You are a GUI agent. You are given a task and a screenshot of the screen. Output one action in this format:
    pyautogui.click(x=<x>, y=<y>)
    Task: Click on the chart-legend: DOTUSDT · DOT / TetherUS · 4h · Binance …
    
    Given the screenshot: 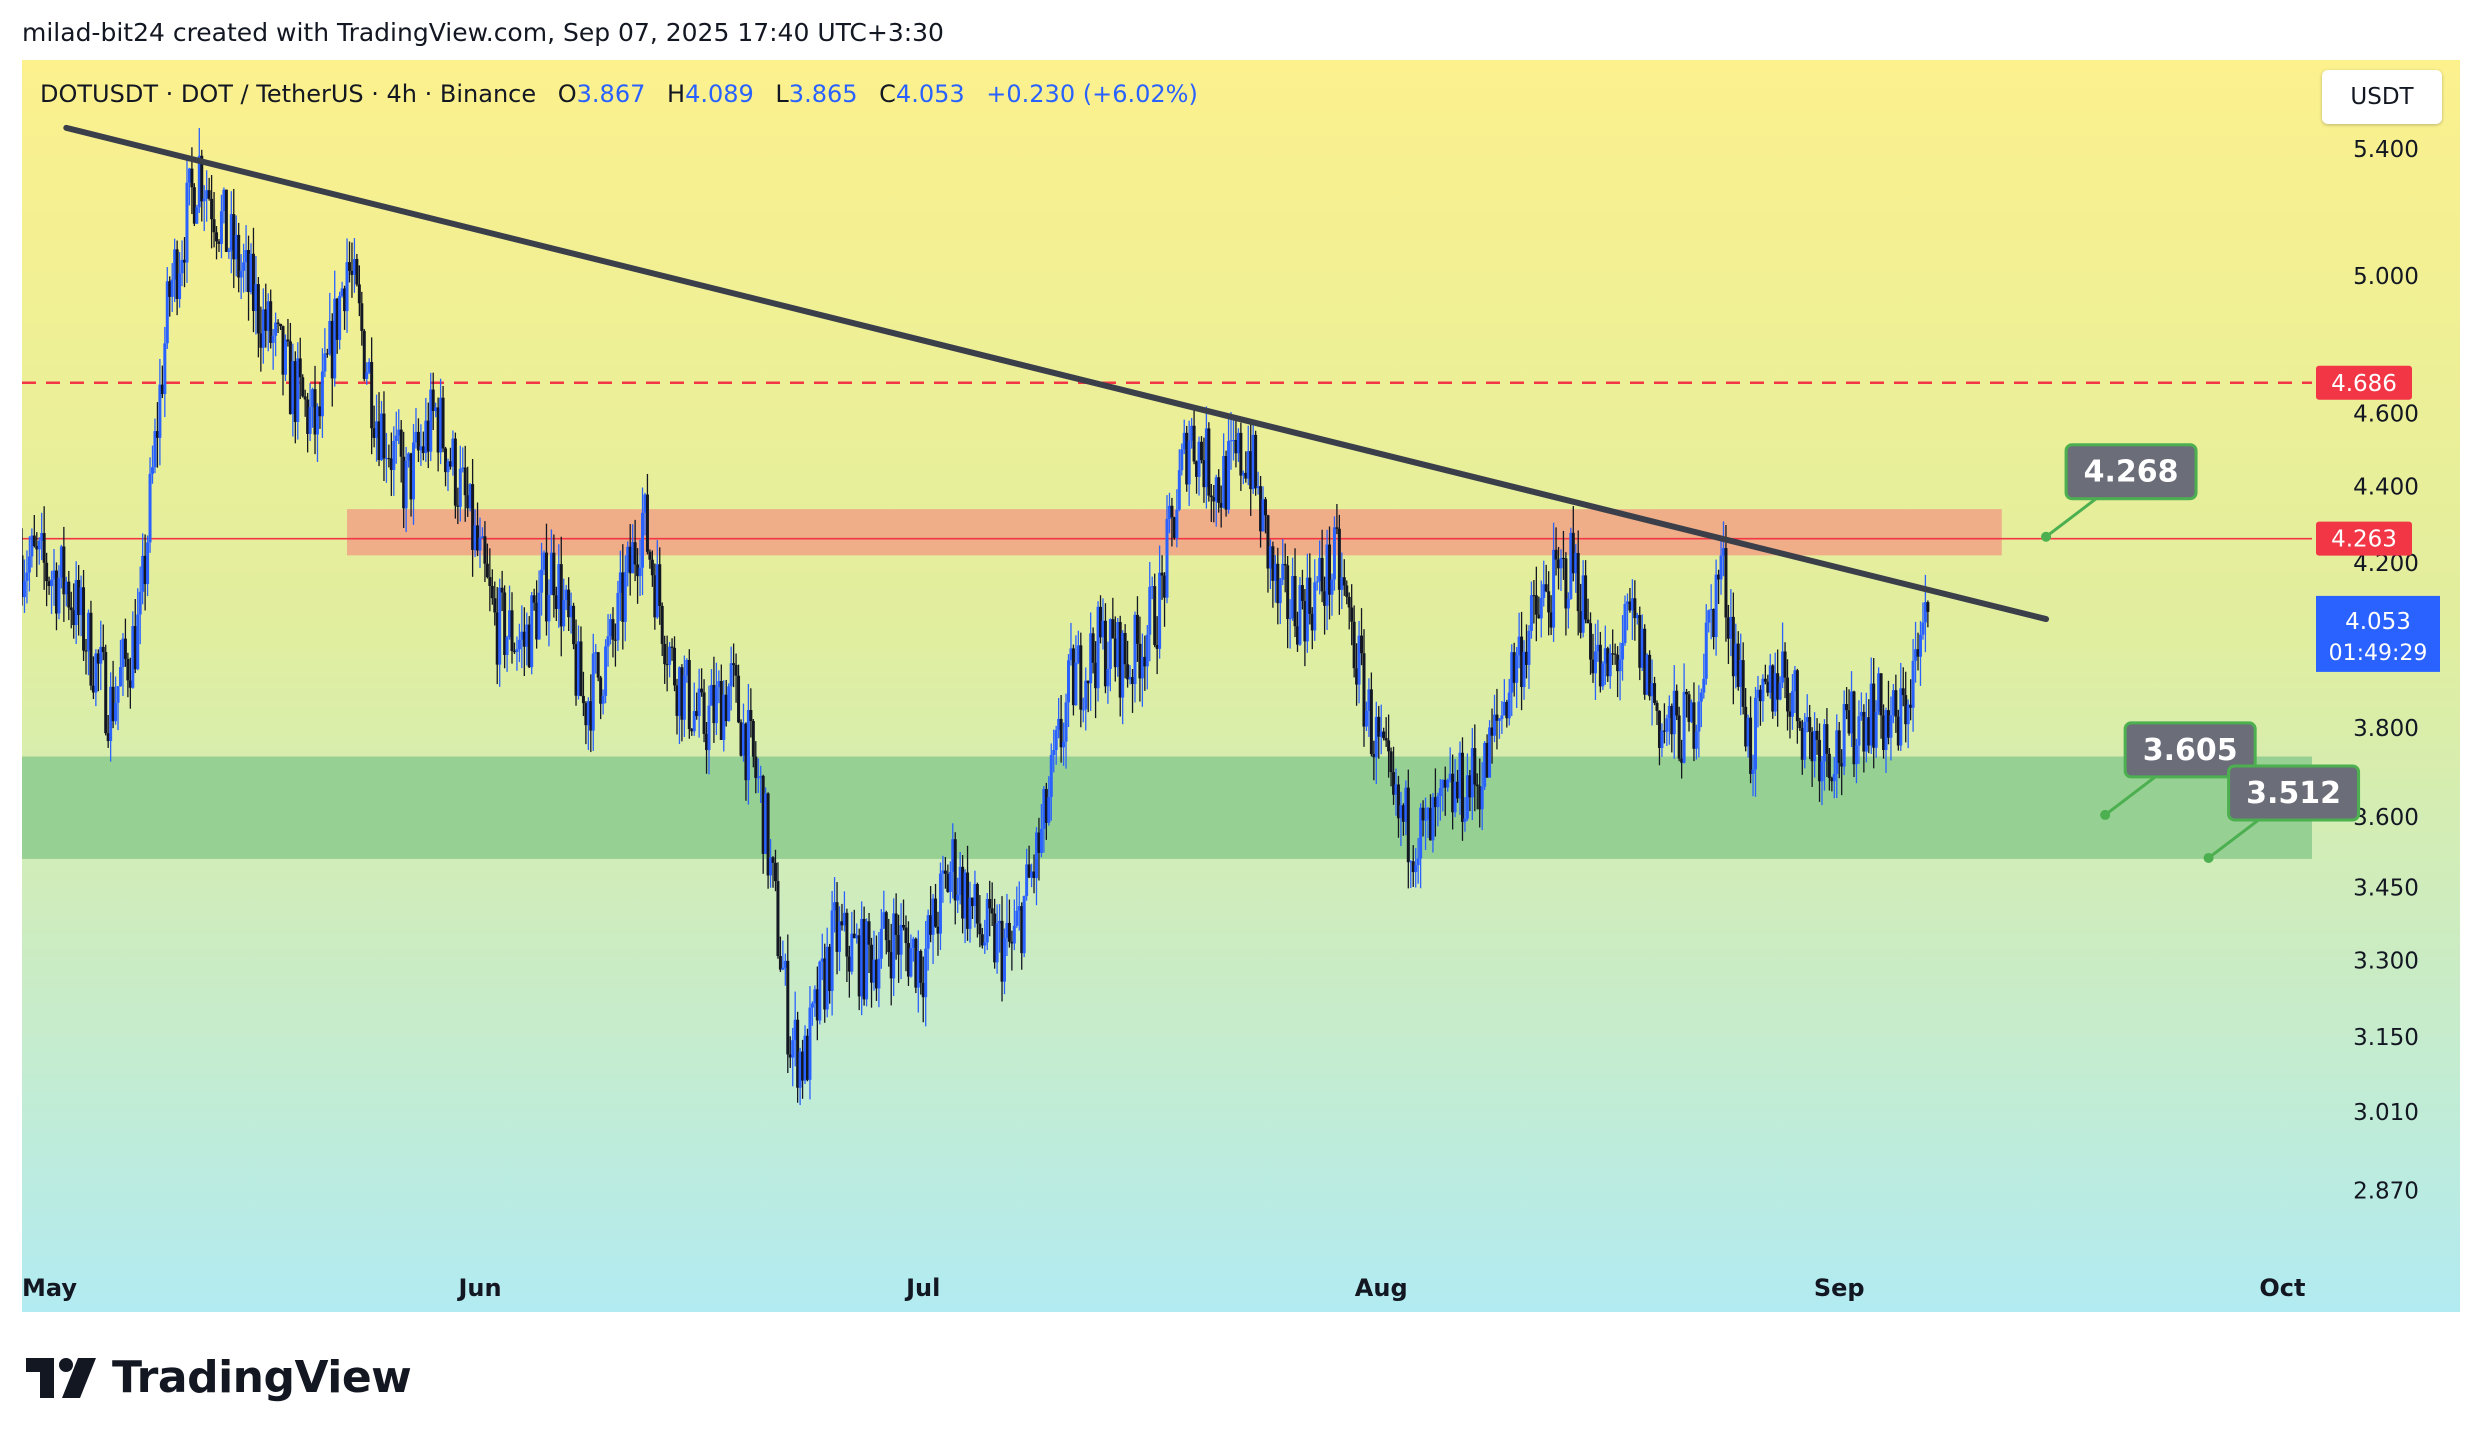 What is the action you would take?
    pyautogui.click(x=619, y=94)
    